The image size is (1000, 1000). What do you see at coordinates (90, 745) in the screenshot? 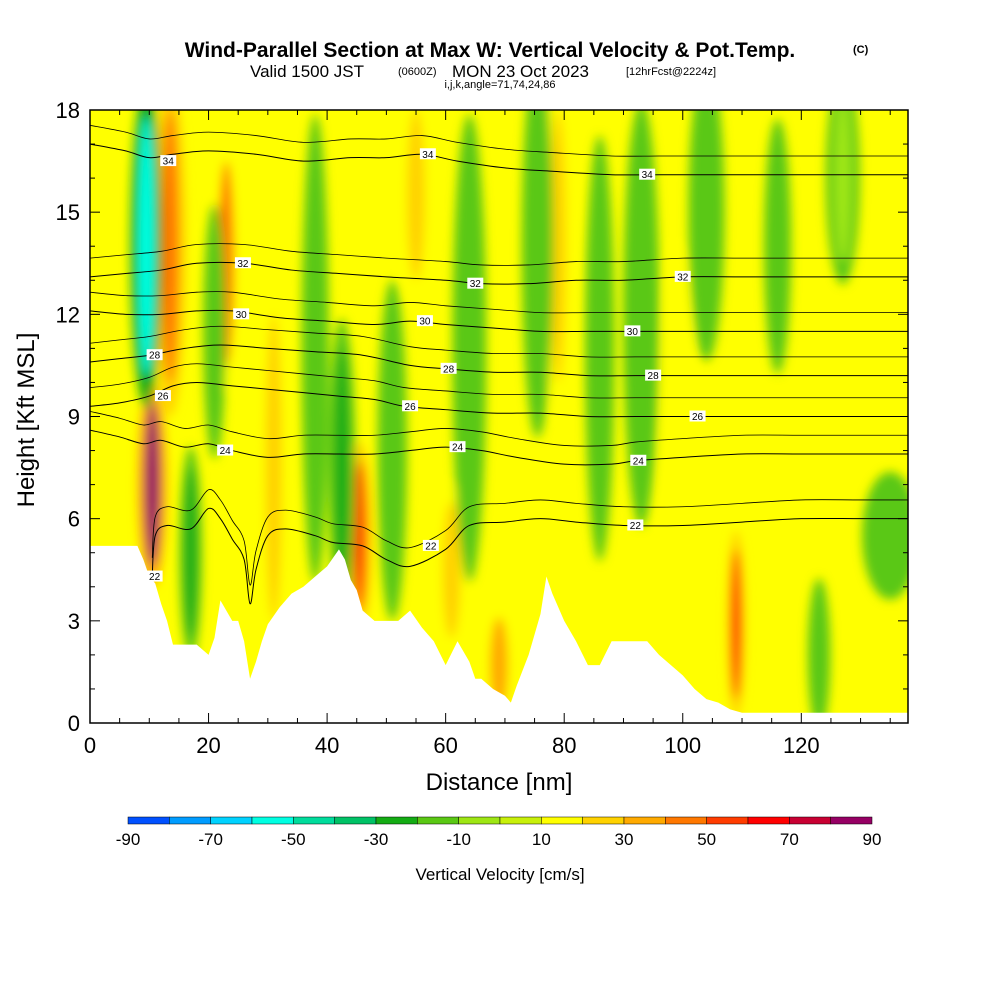
I see `x-tick-label: 0` at bounding box center [90, 745].